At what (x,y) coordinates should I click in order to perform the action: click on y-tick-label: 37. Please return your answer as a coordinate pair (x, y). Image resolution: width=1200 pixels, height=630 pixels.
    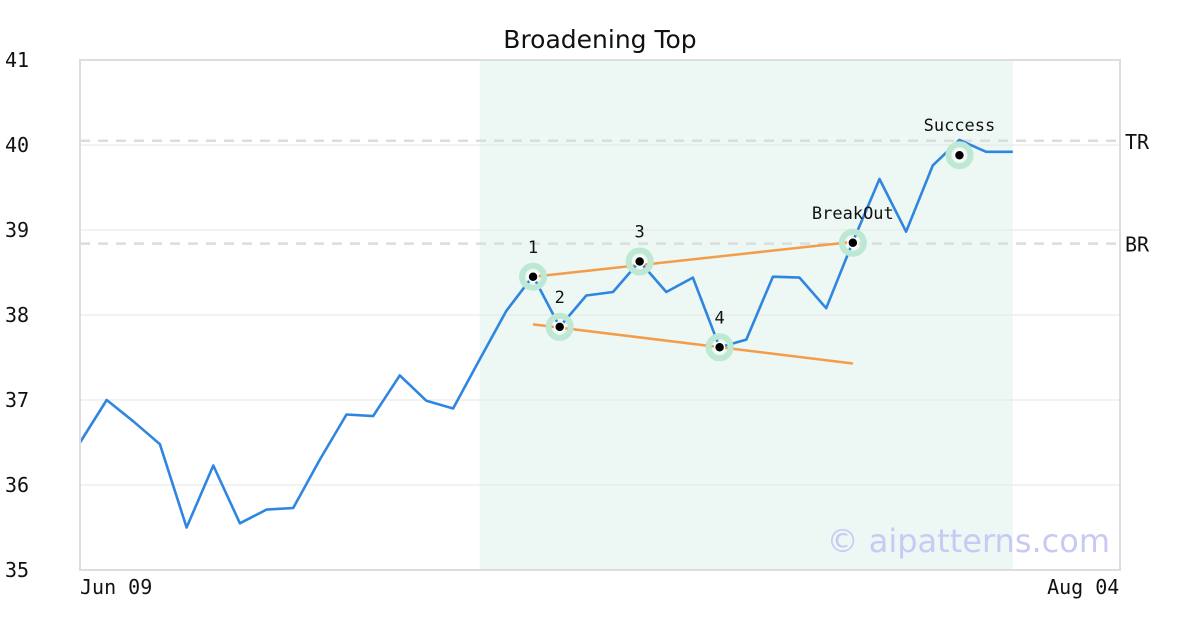
    Looking at the image, I should click on (17, 400).